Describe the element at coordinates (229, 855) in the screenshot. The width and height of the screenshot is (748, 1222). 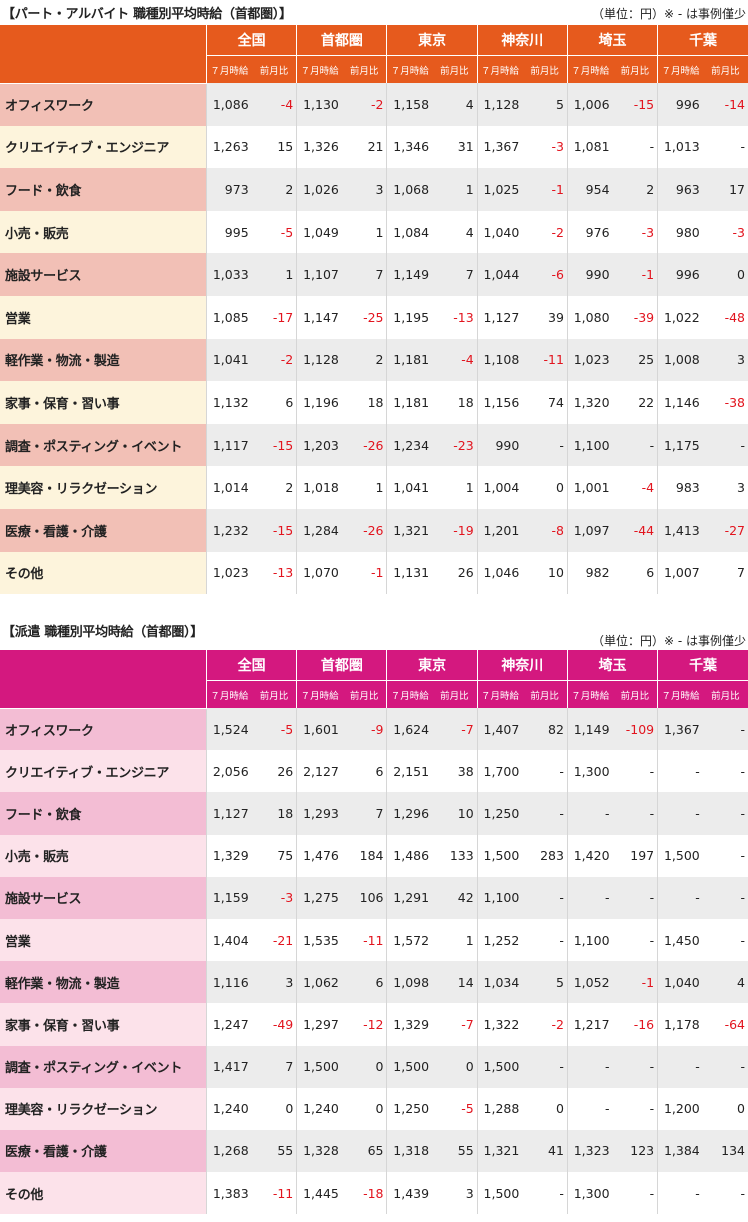
I see `wage-cell: 1,329` at that location.